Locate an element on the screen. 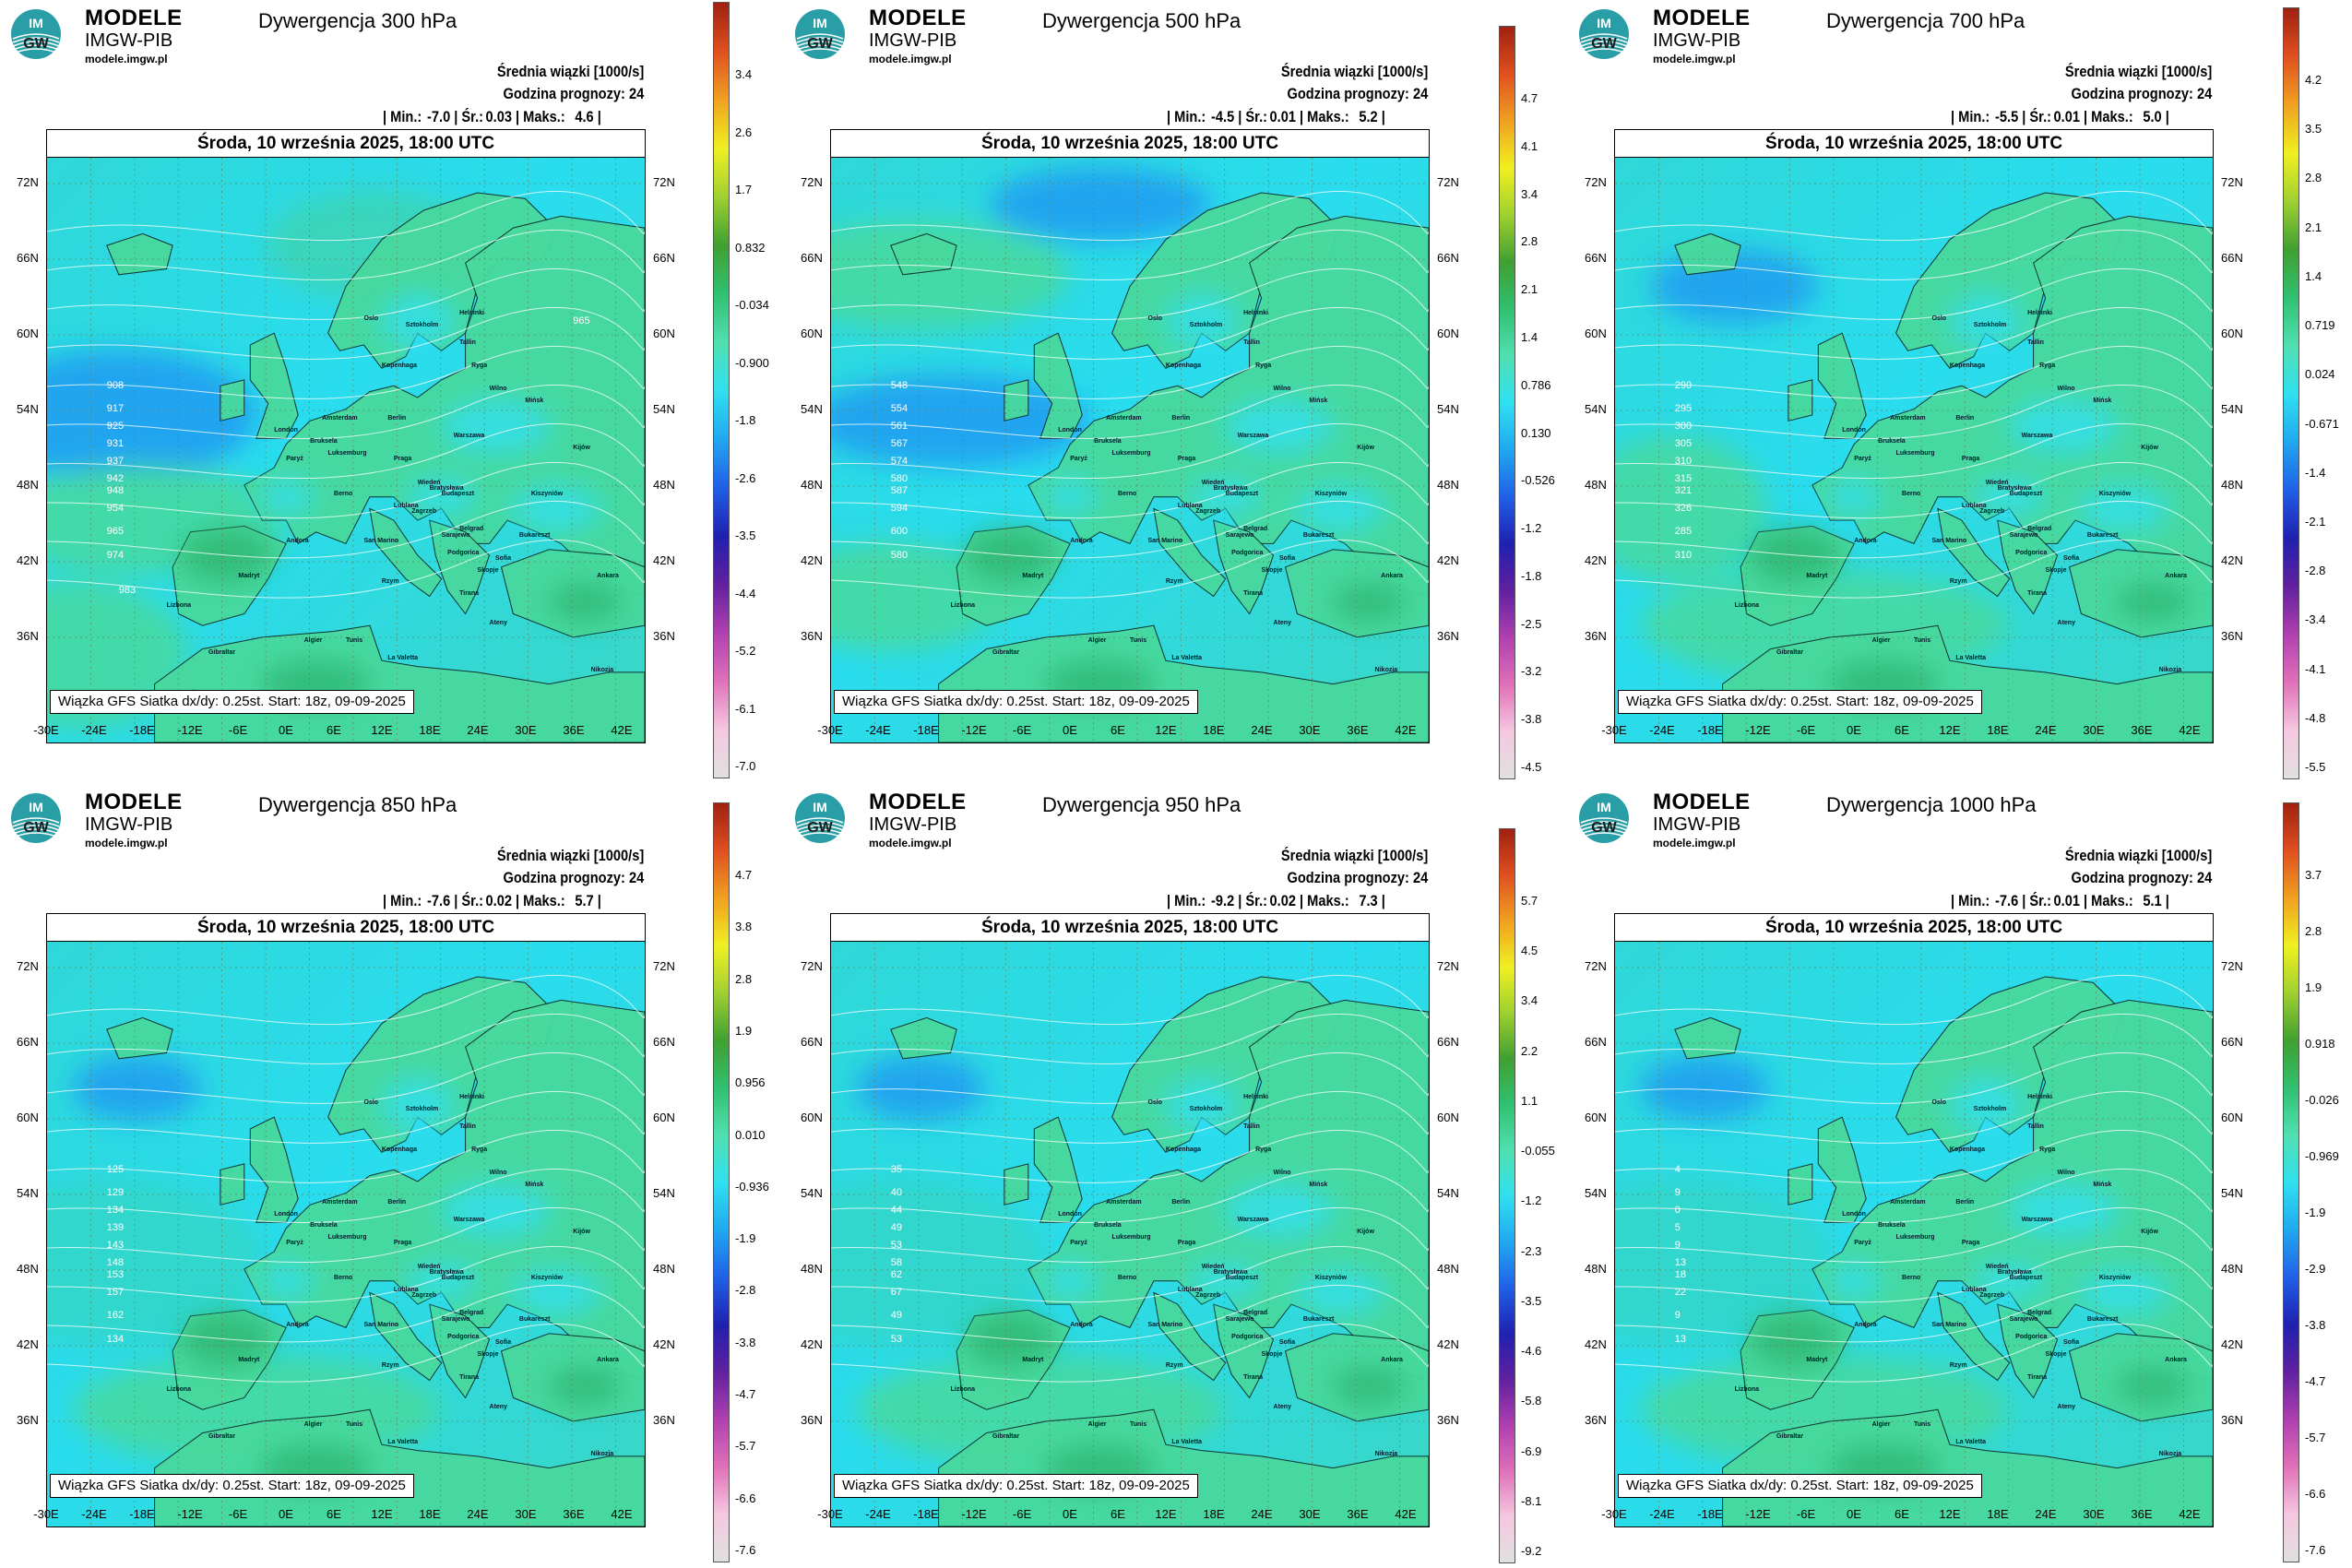 Image resolution: width=2352 pixels, height=1568 pixels. longitude-label: 12E is located at coordinates (1950, 730).